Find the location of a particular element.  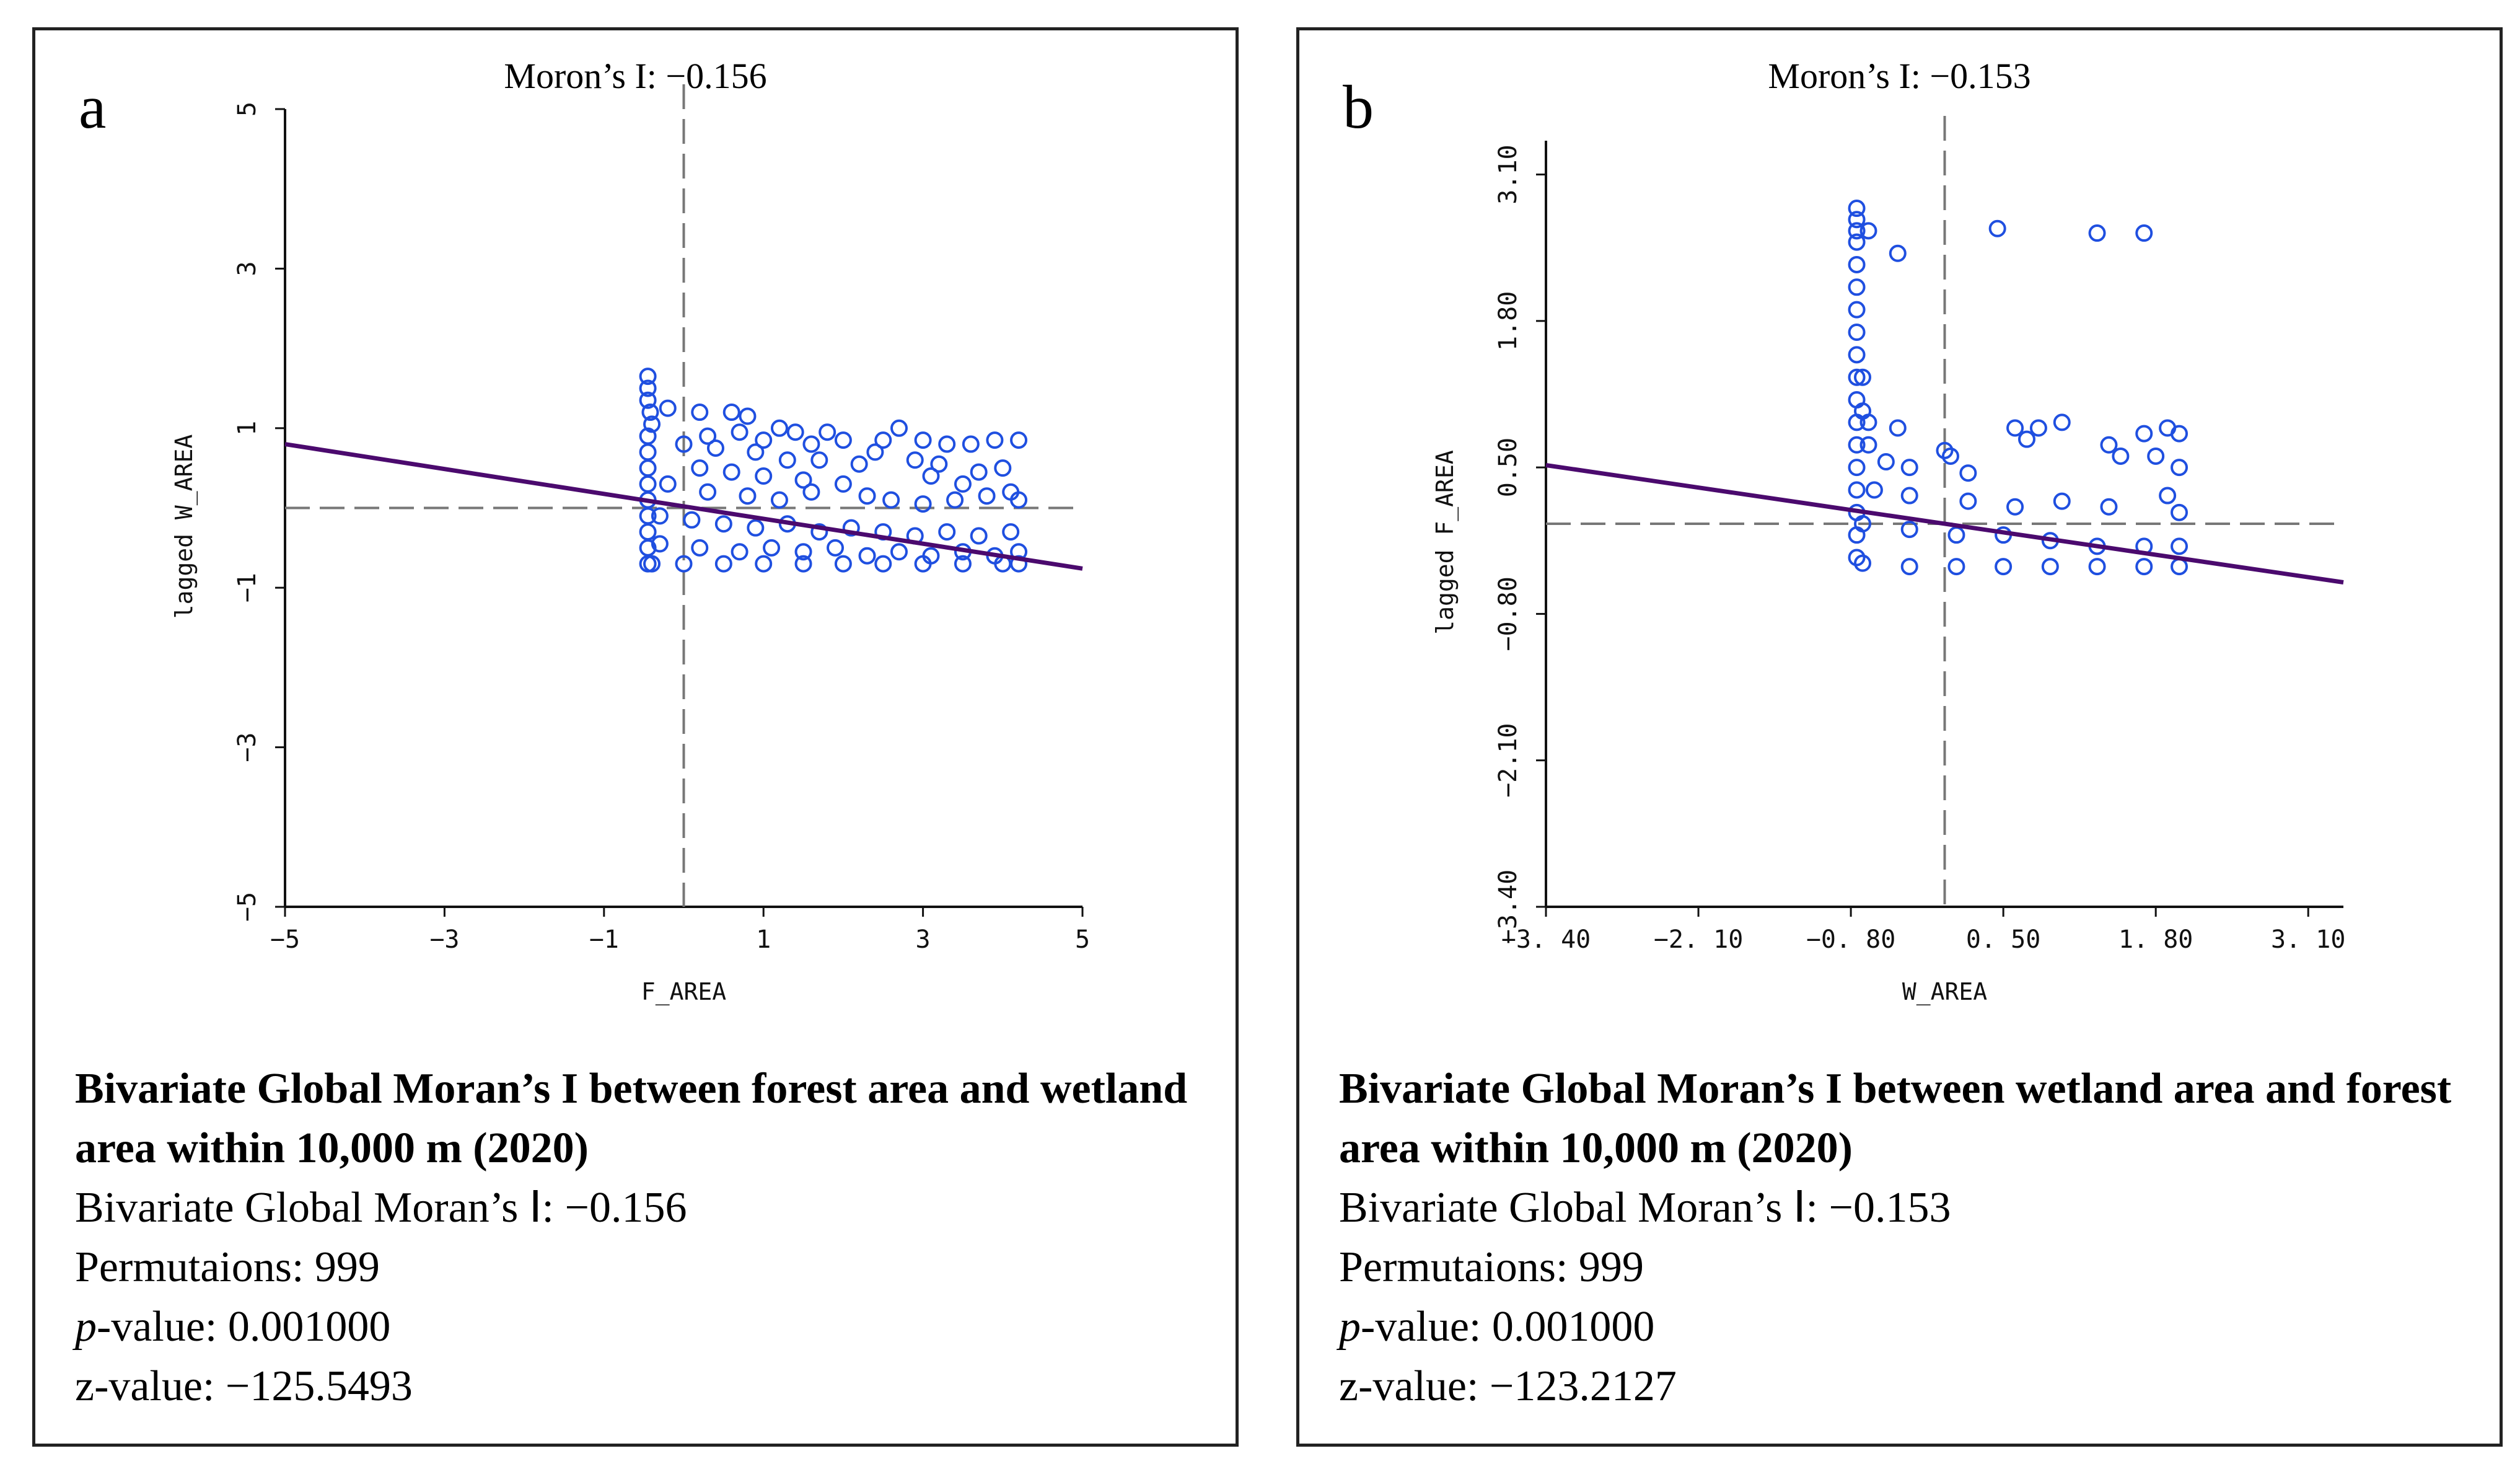

panel-letter: a is located at coordinates (93, 107).